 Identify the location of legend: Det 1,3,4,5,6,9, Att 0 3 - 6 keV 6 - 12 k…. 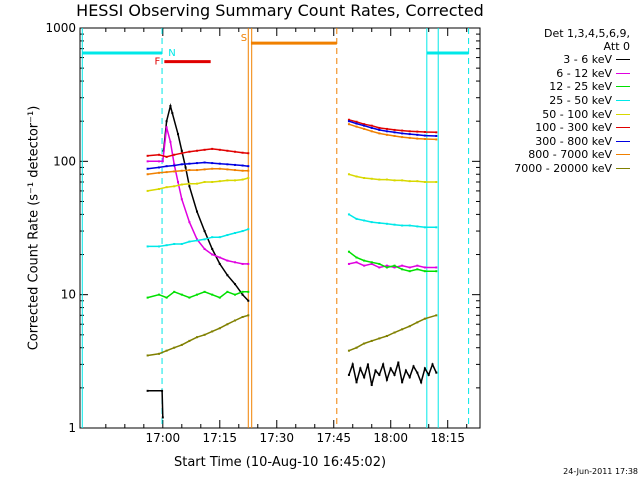
(556, 101).